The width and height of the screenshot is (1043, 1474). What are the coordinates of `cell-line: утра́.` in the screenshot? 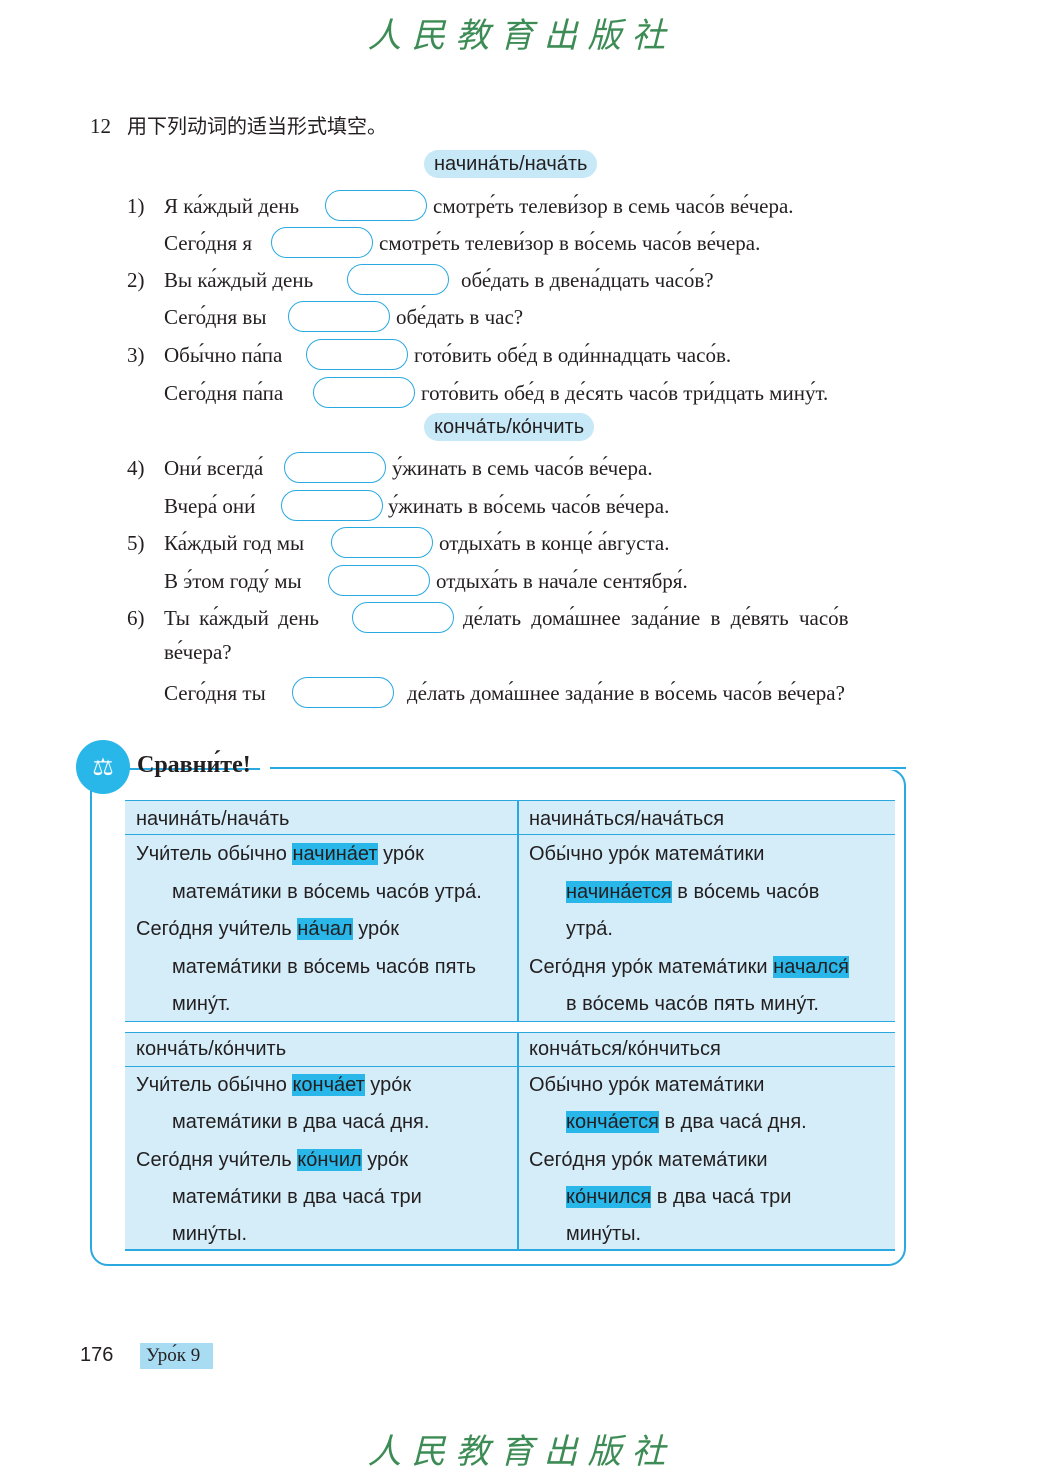 It's located at (589, 929).